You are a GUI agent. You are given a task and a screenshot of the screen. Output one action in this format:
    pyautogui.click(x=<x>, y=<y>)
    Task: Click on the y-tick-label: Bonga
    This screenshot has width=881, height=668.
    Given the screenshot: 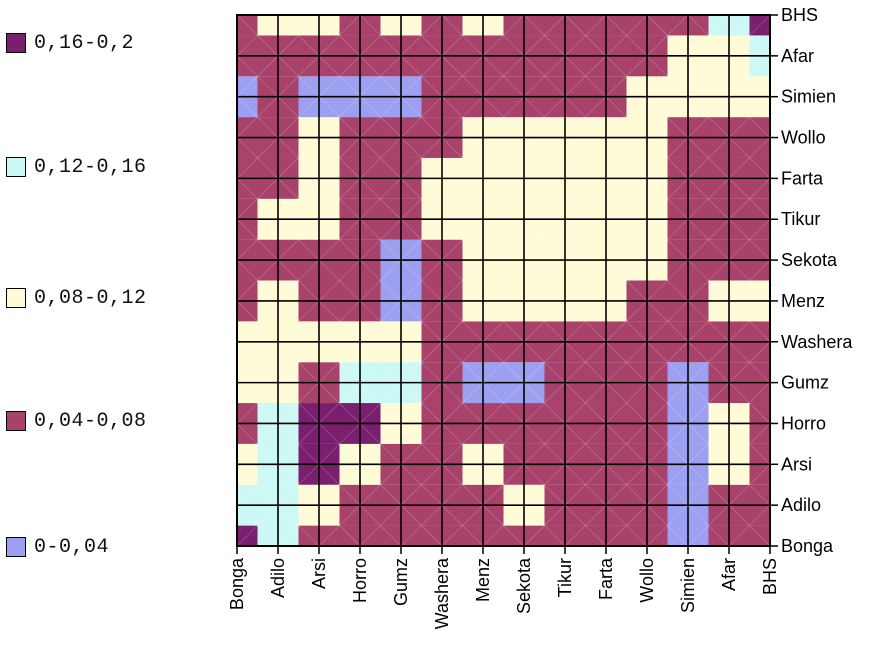 What is the action you would take?
    pyautogui.click(x=807, y=546)
    